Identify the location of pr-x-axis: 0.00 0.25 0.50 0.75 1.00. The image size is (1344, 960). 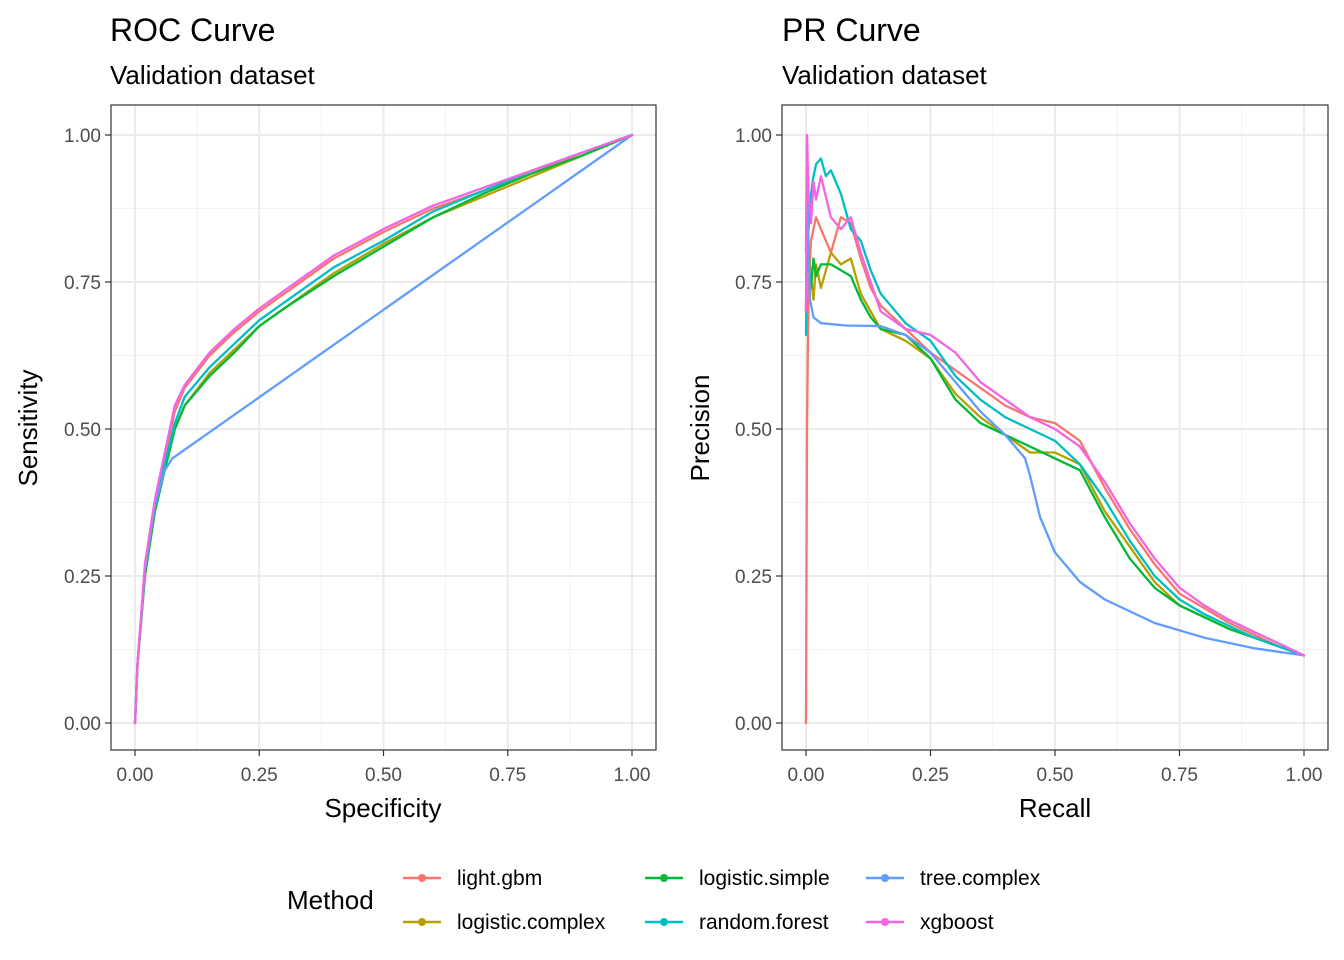
(1055, 768).